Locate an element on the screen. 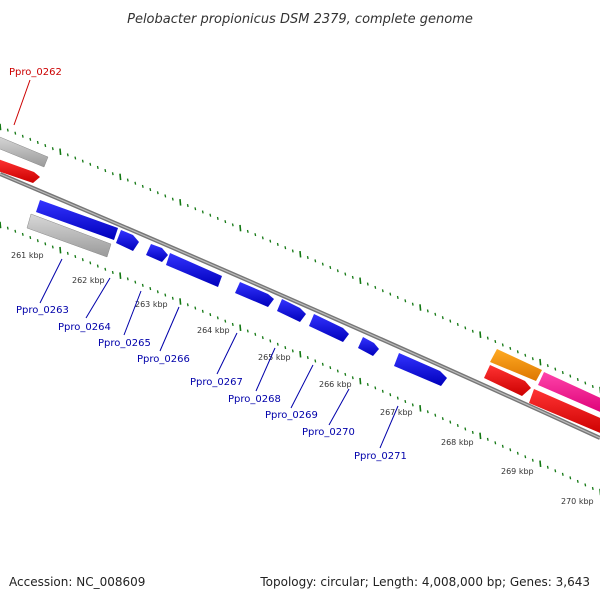 This screenshot has height=600, width=600. gene-label-ppro-0270: Ppro_0270 is located at coordinates (328, 432).